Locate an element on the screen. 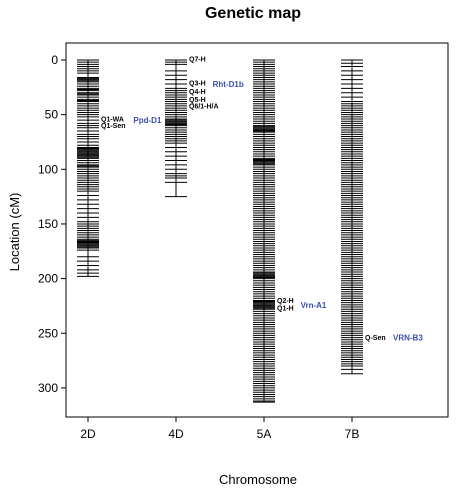 This screenshot has width=459, height=488. y-tick-label: 200 is located at coordinates (48, 279).